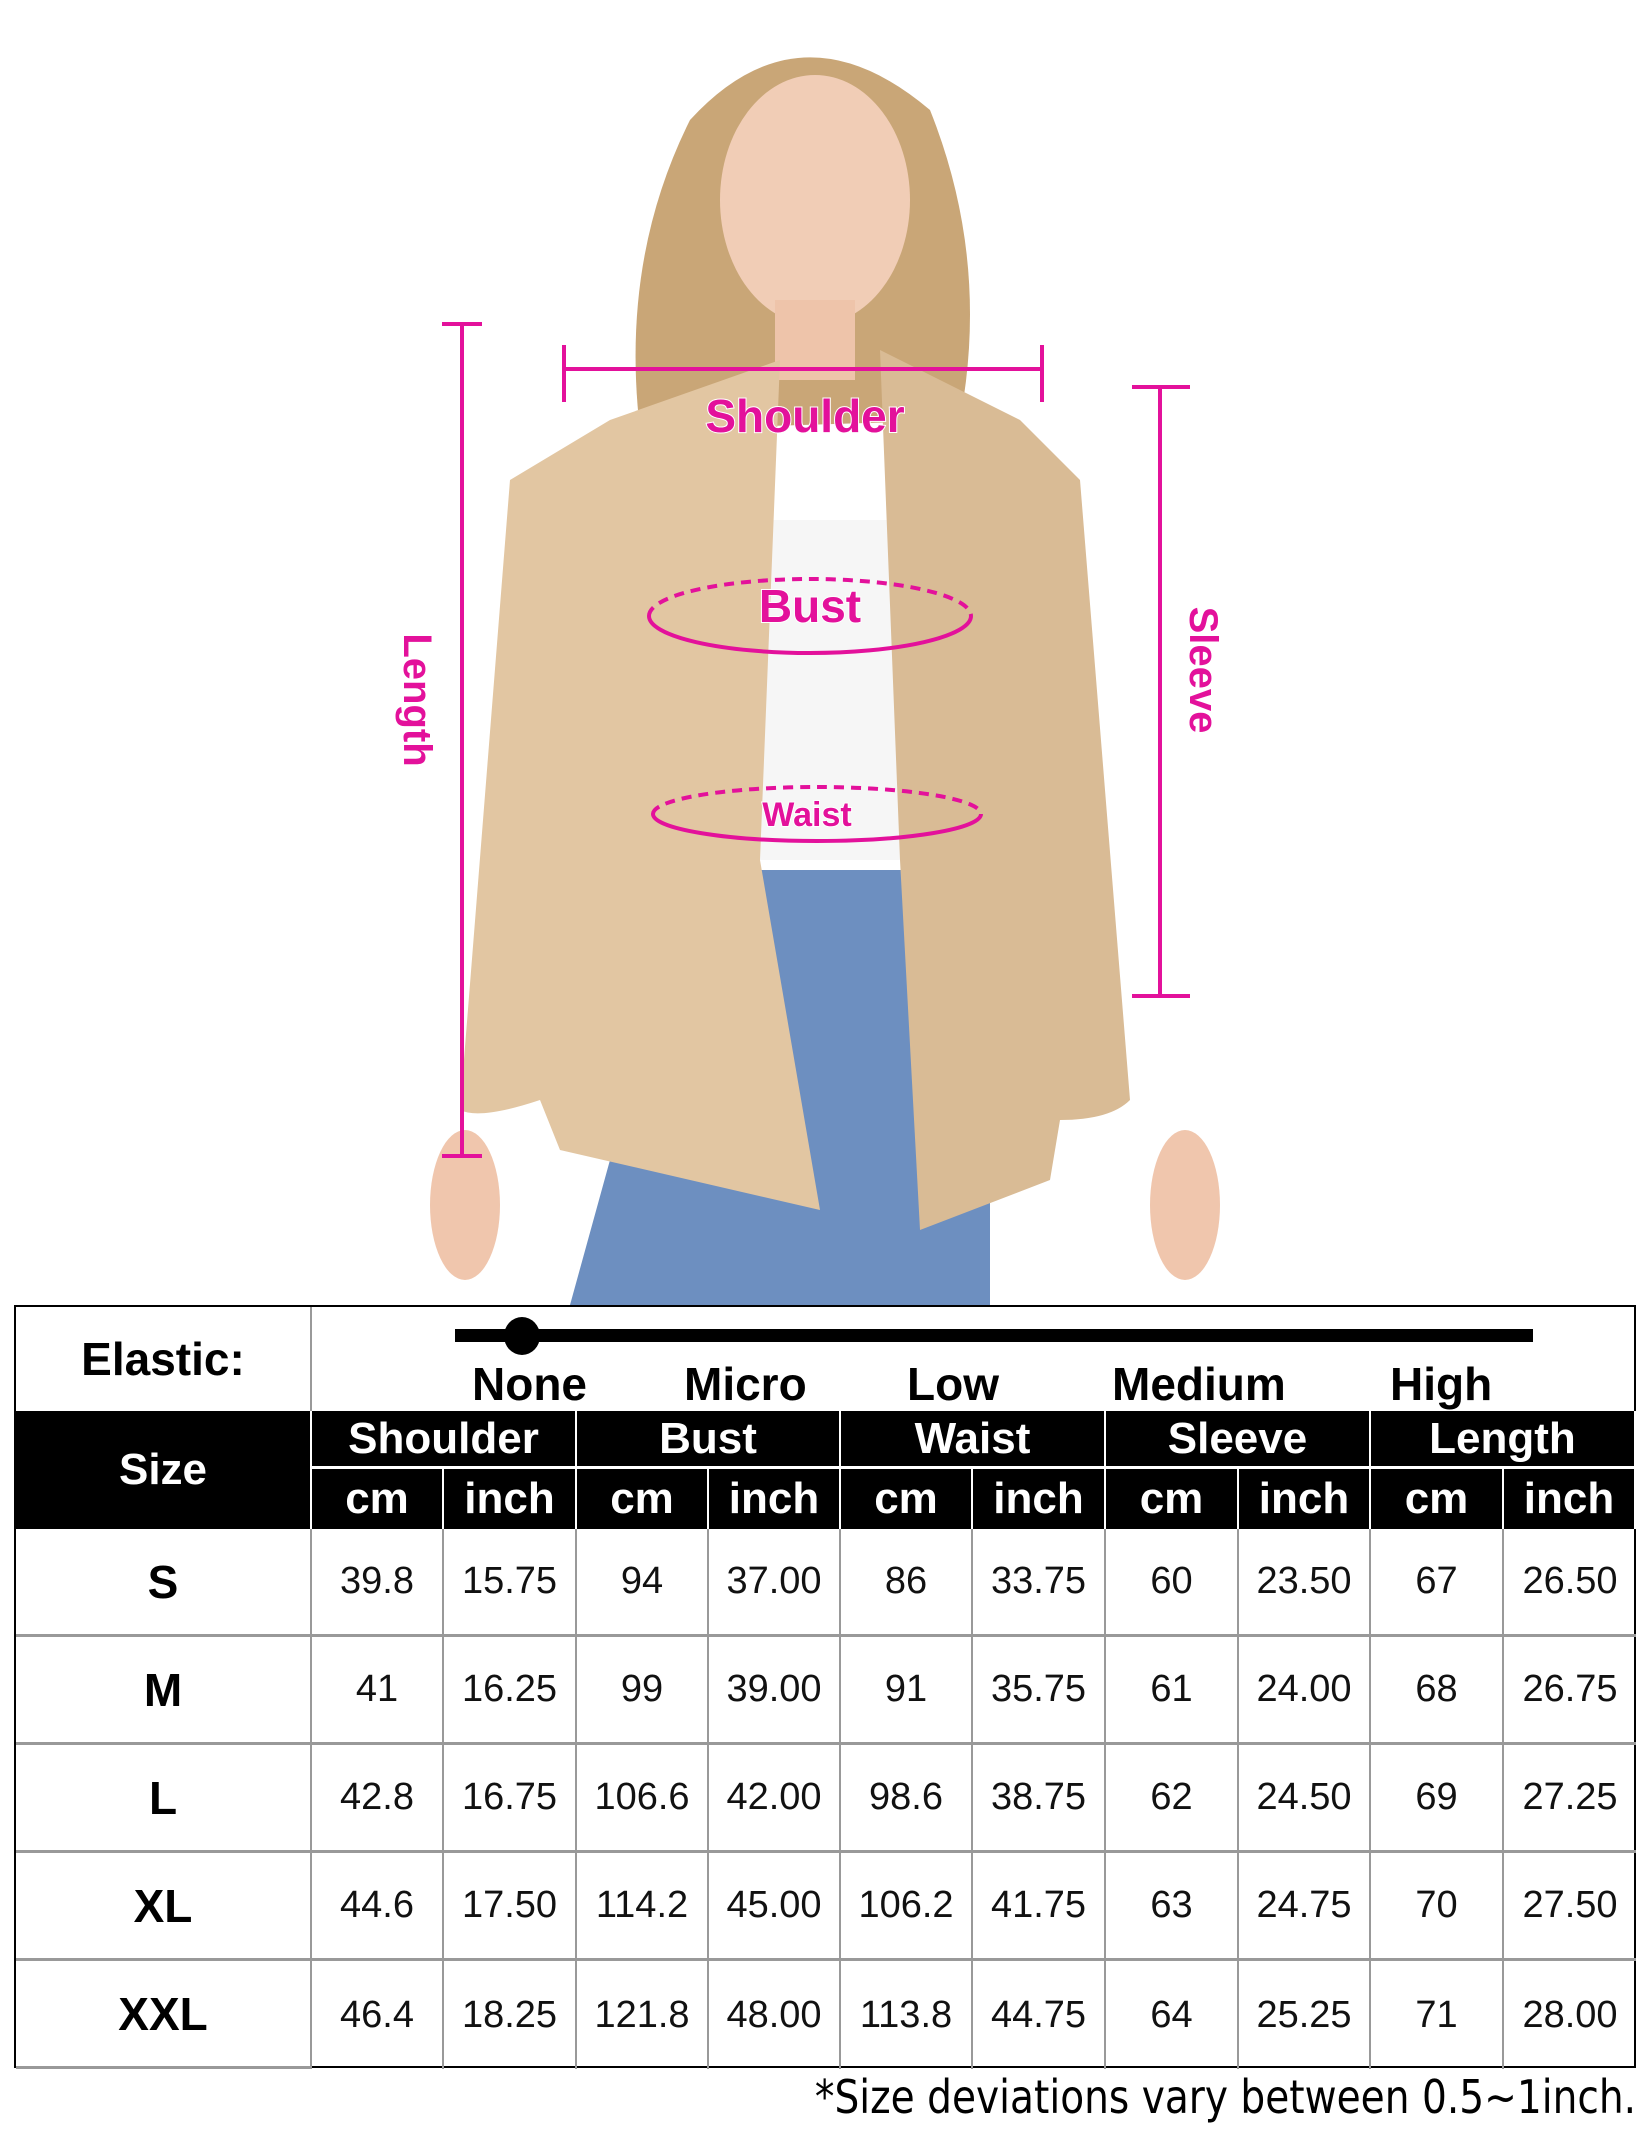  Describe the element at coordinates (164, 1691) in the screenshot. I see `size-cell: M` at that location.